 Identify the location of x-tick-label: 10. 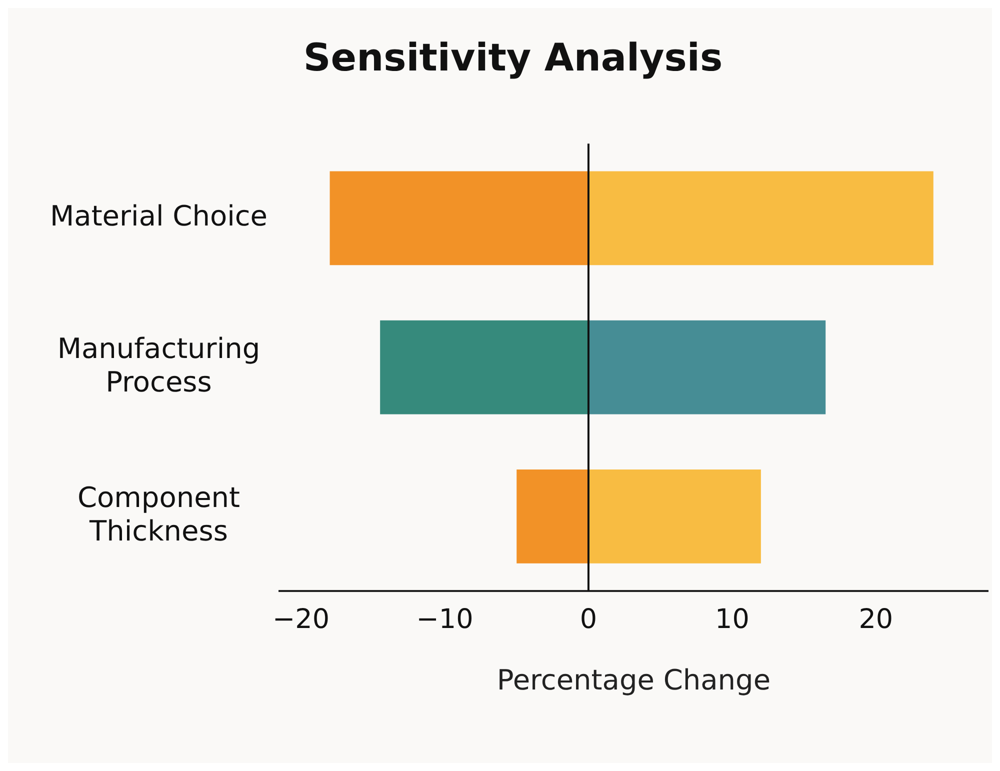
(732, 620).